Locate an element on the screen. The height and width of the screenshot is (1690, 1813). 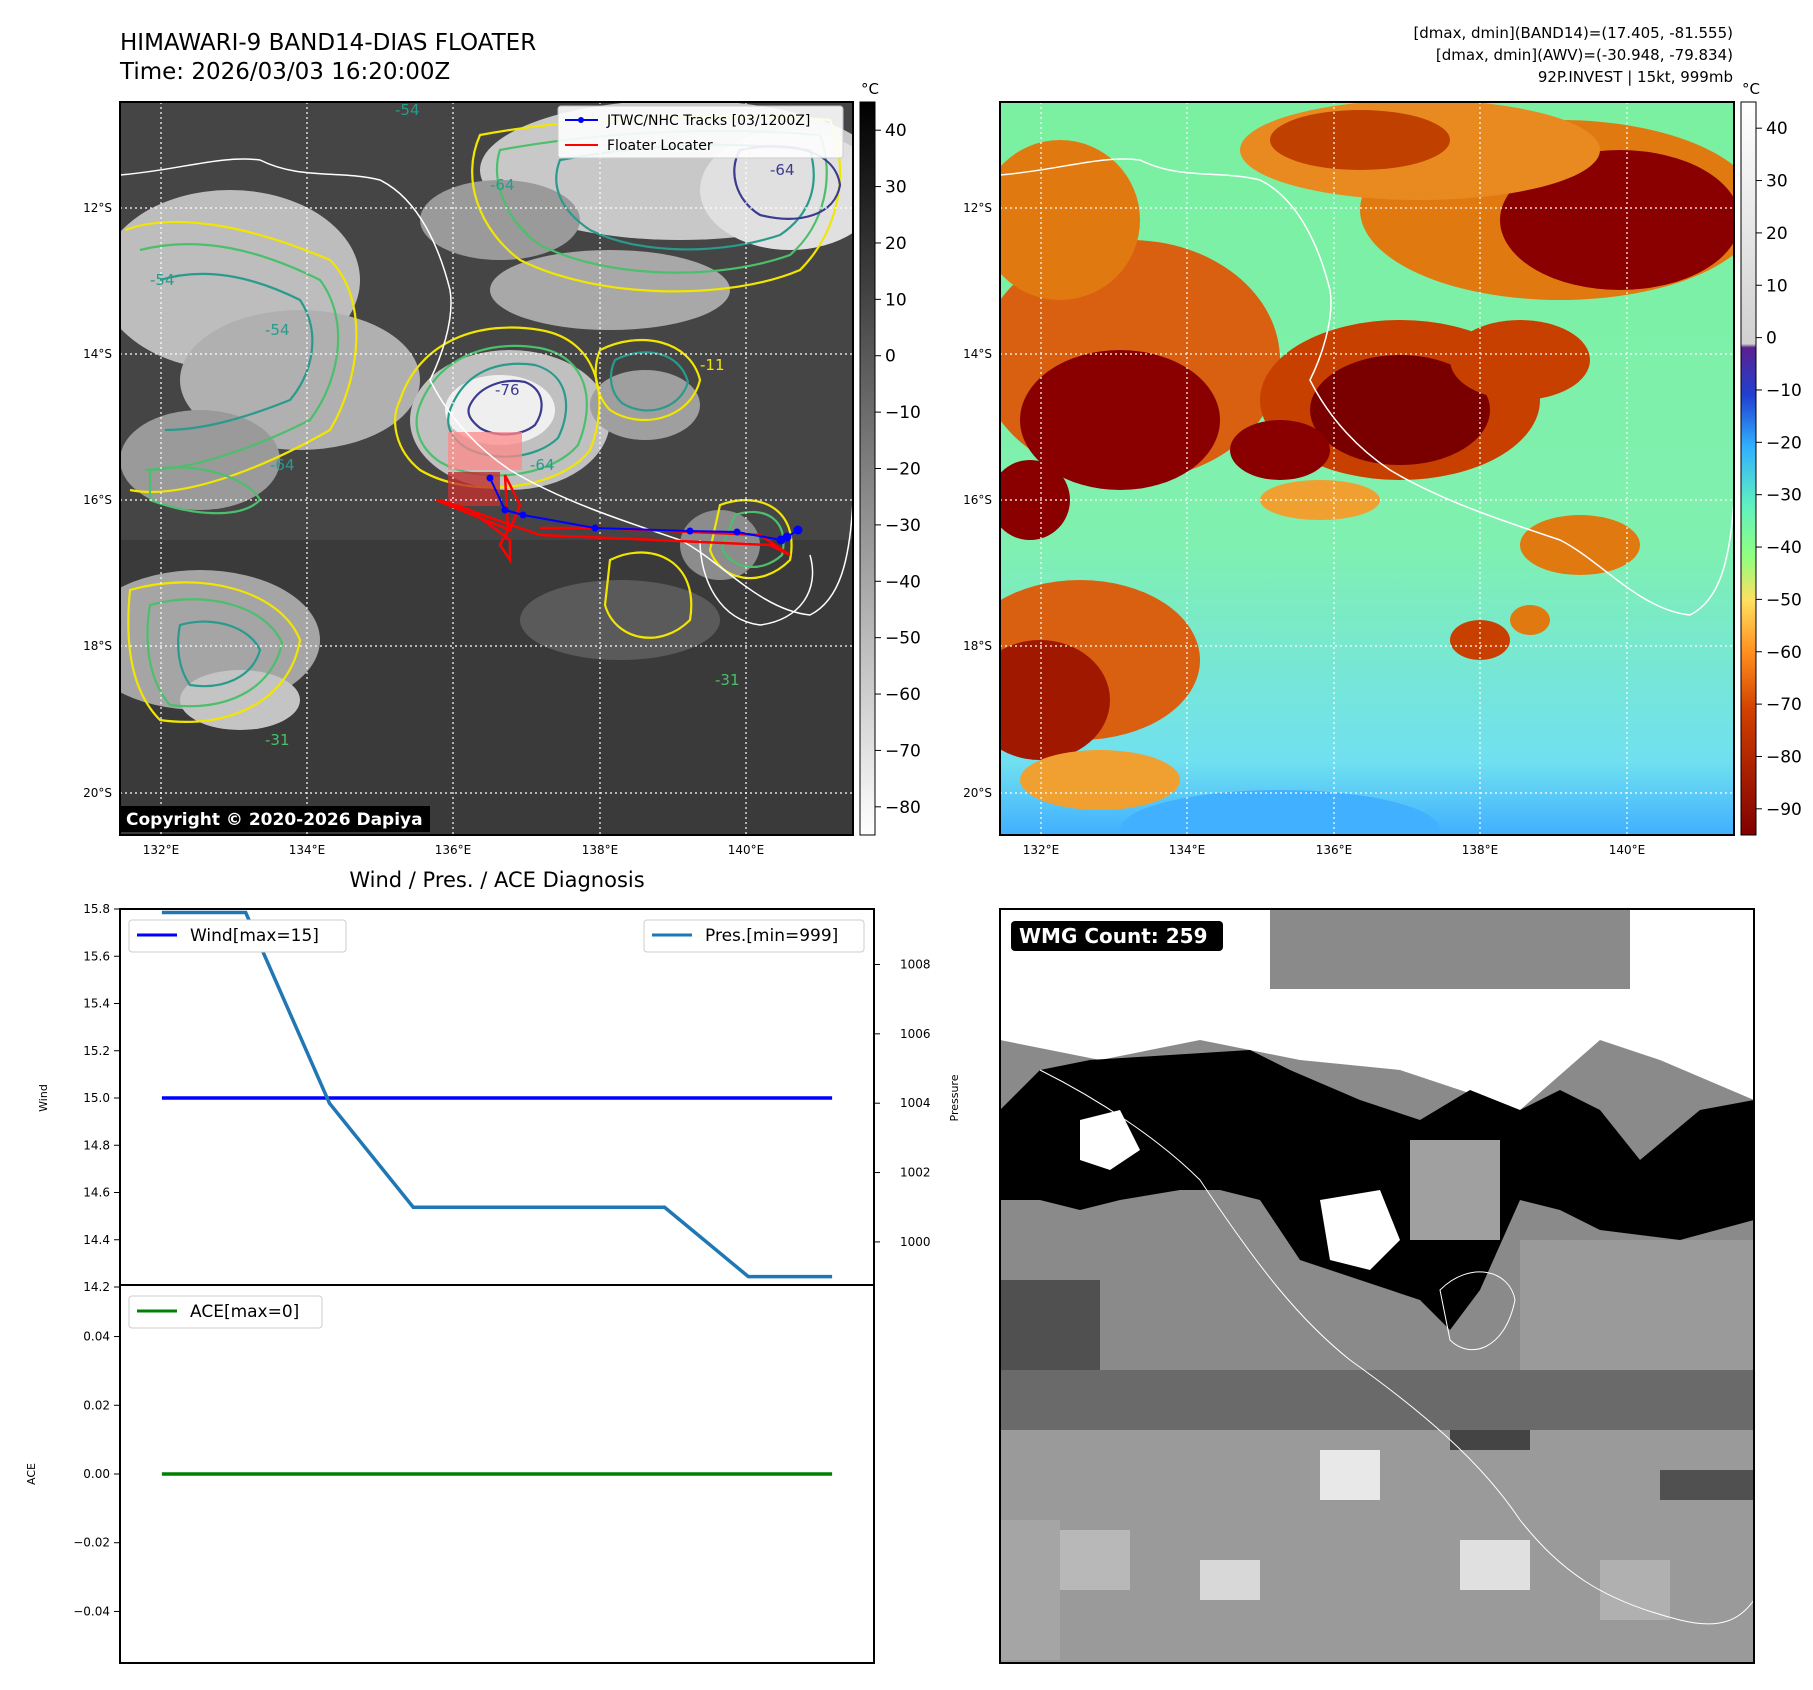
pressure-legend-label: Pres.[min=999] is located at coordinates (771, 936).